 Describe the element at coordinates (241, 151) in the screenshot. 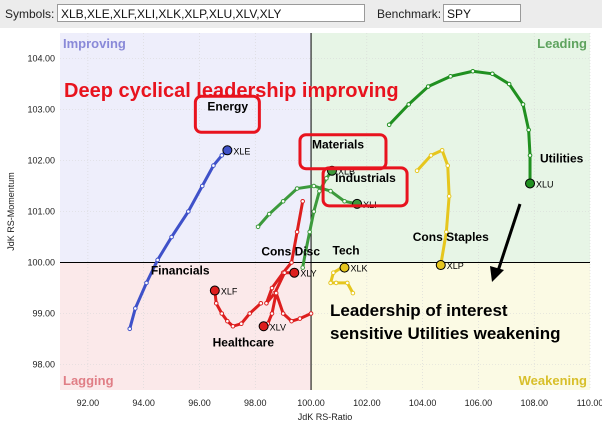

I see `symbol-label-xle: XLE` at that location.